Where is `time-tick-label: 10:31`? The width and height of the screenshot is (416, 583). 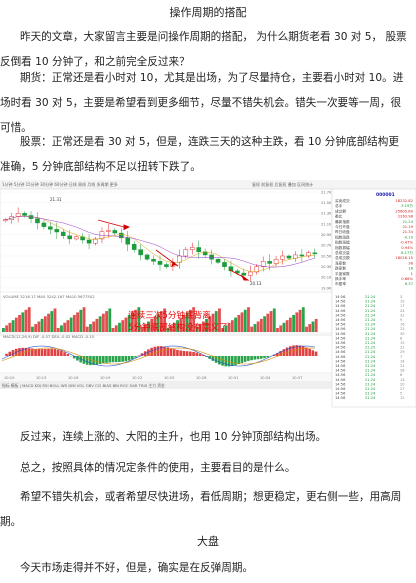 time-tick-label: 10:31 is located at coordinates (233, 378).